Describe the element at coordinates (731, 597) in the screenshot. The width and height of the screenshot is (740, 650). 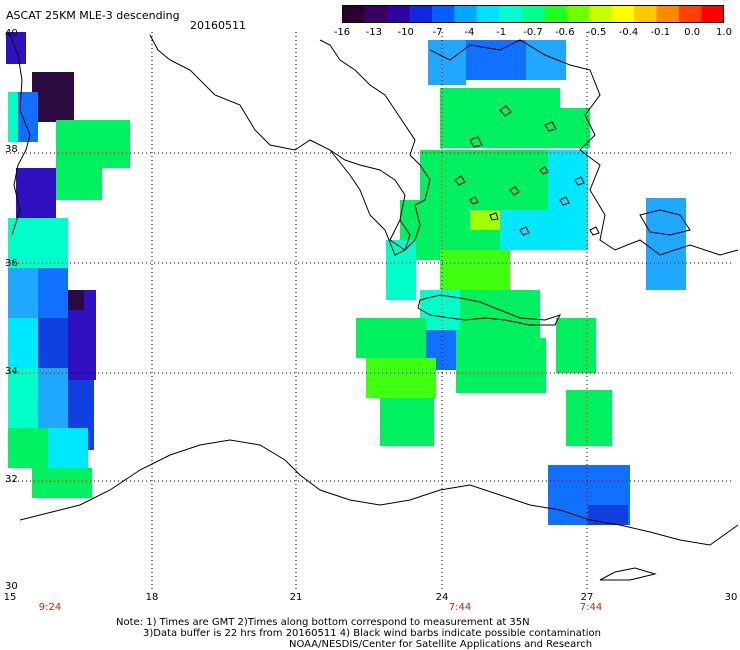
I see `lon-label-30: 30` at that location.